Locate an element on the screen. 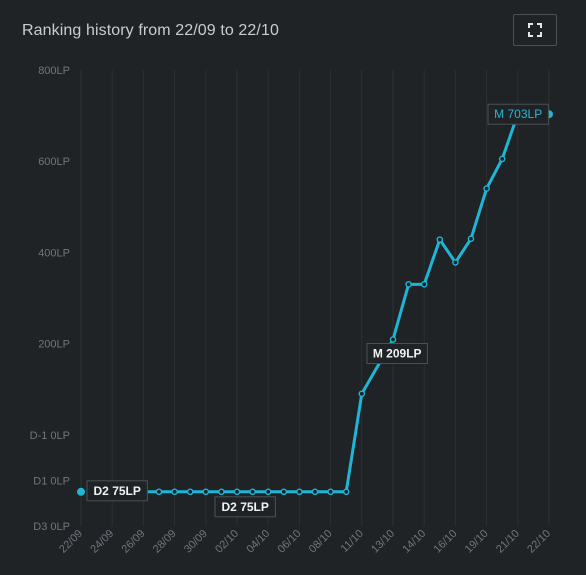  x-tick-label: 11/10 is located at coordinates (352, 541).